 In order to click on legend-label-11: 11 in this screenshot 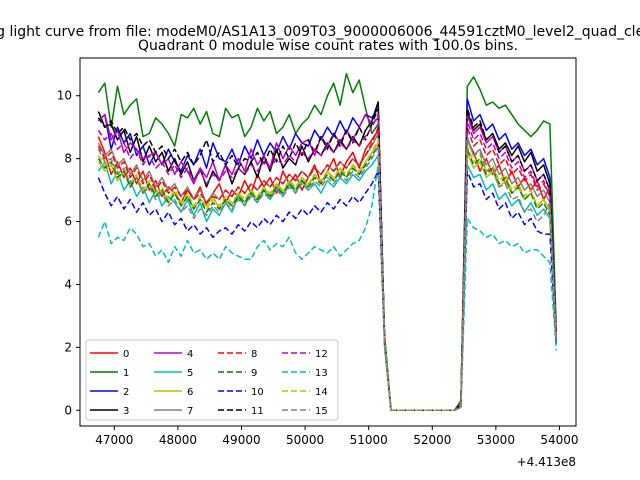, I will do `click(257, 411)`.